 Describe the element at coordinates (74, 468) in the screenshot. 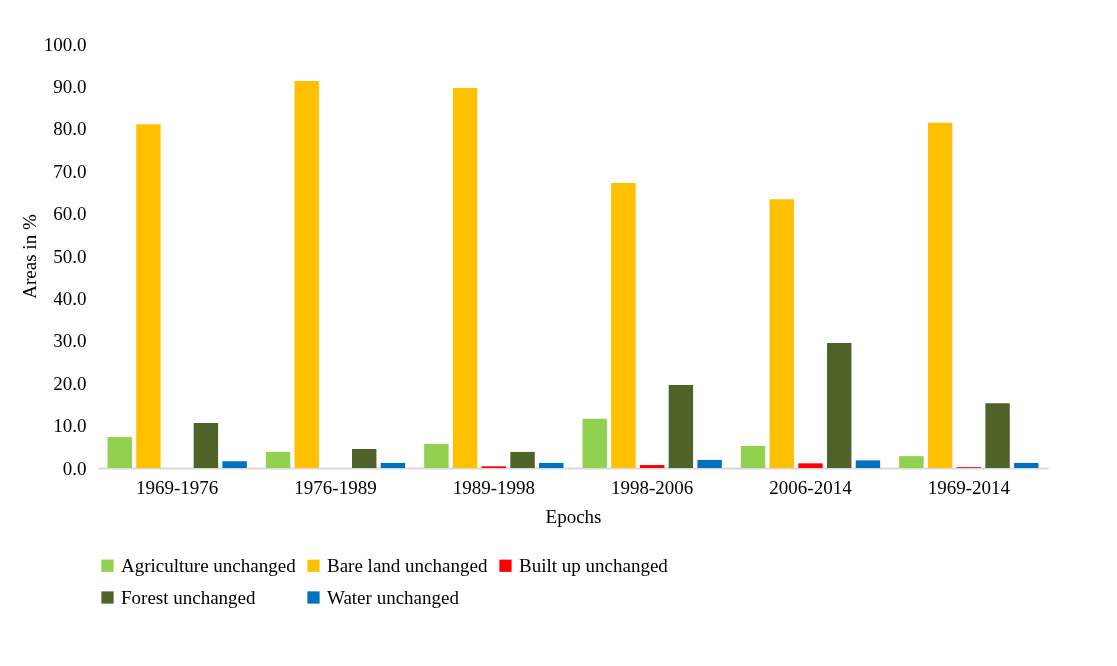

I see `y-tick-label: 0.0` at that location.